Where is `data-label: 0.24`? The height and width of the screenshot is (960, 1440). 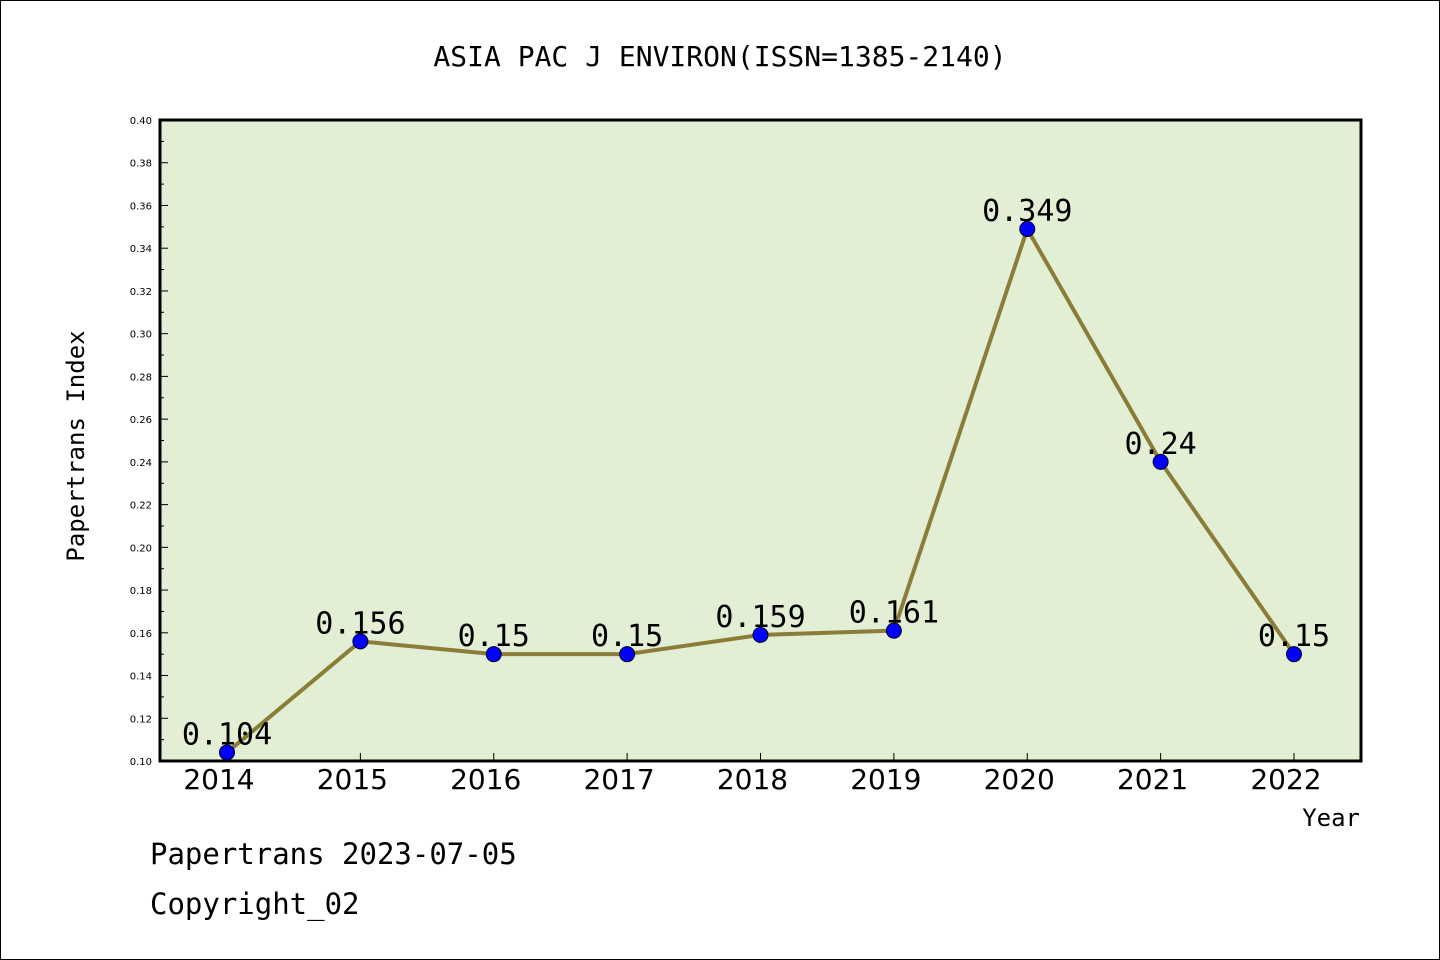 data-label: 0.24 is located at coordinates (1161, 444).